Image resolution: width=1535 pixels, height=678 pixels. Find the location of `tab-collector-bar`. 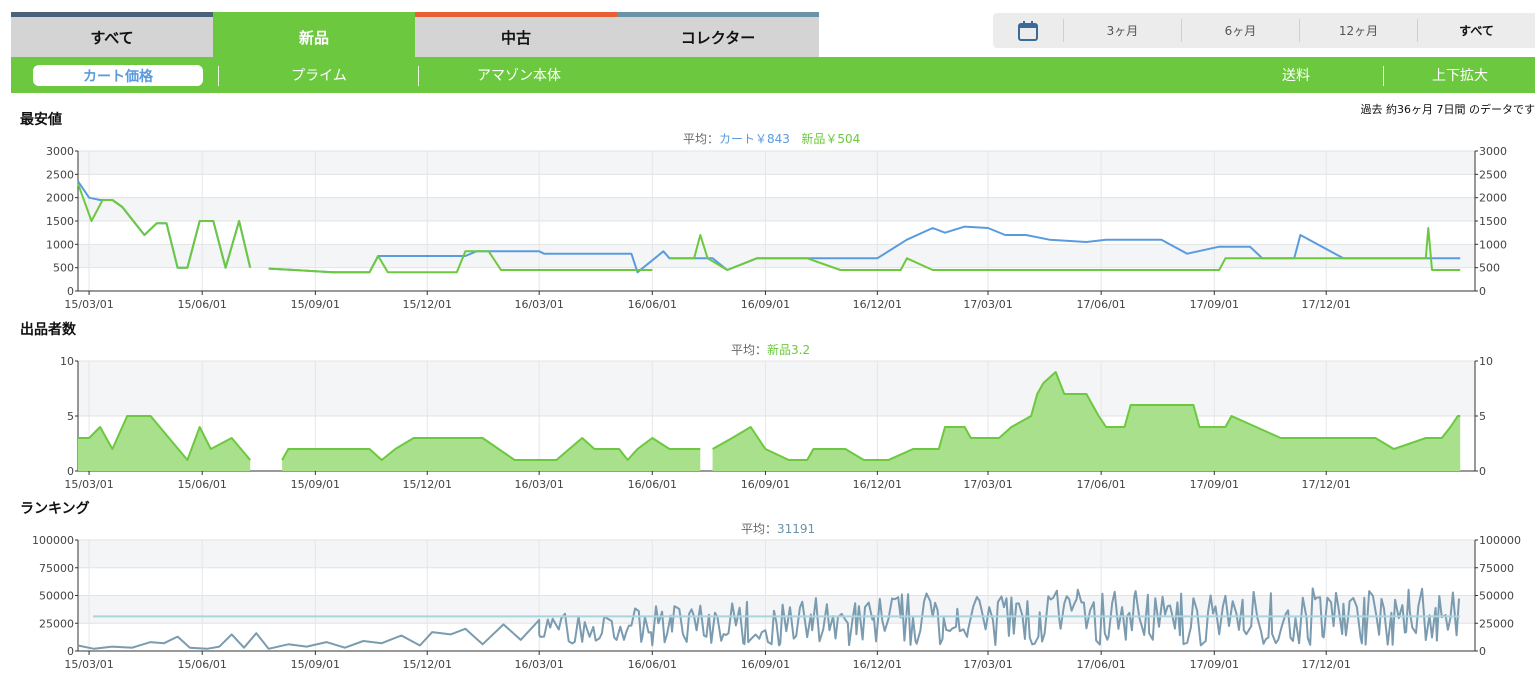

tab-collector-bar is located at coordinates (718, 14).